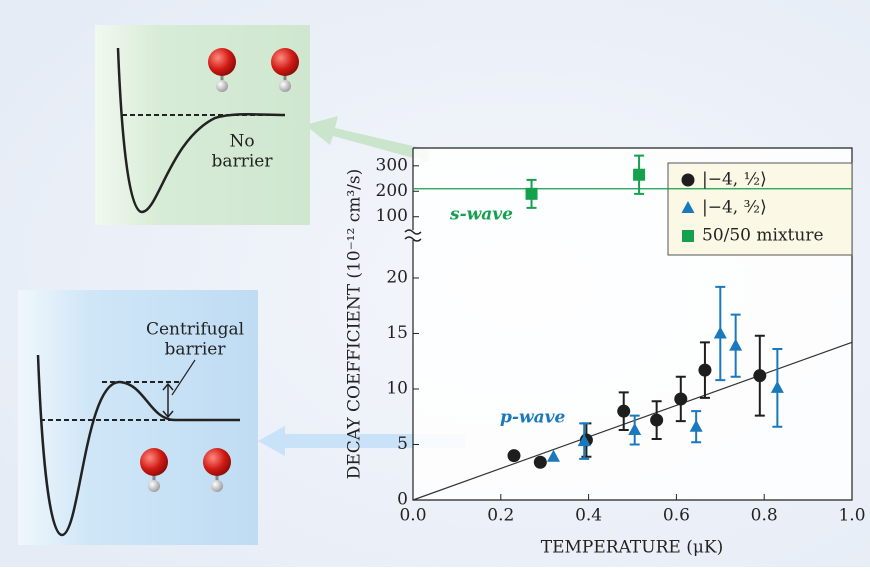 This screenshot has width=870, height=571. What do you see at coordinates (481, 215) in the screenshot?
I see `annotation: s-wave` at bounding box center [481, 215].